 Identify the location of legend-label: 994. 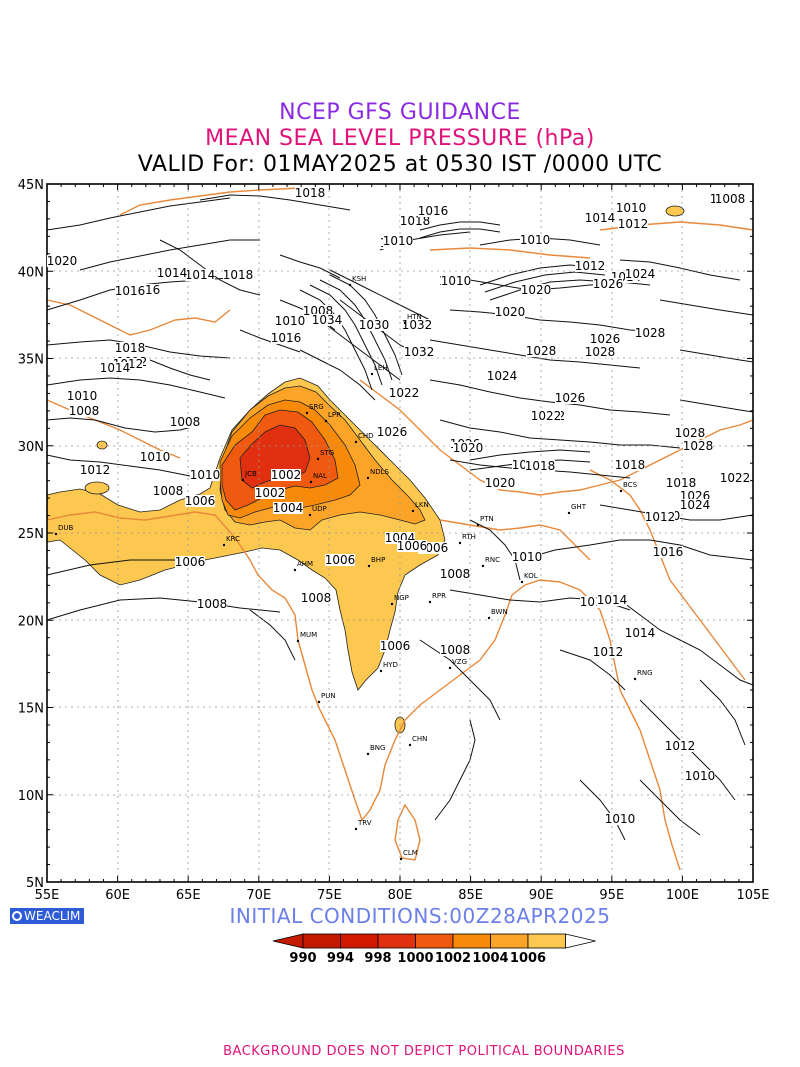
(340, 958).